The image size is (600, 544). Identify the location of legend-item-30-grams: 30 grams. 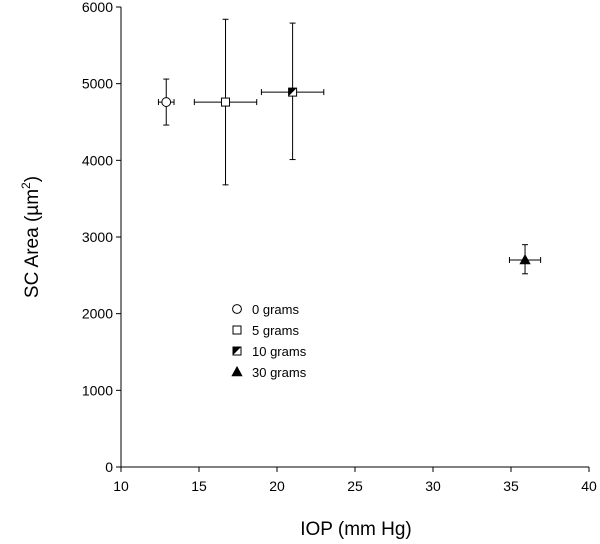
(269, 372).